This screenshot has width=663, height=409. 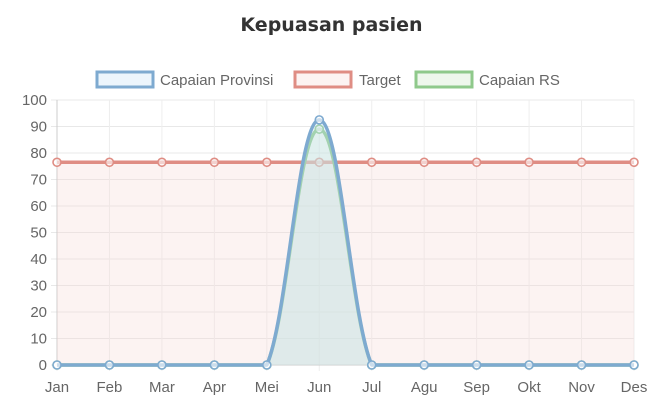 What do you see at coordinates (319, 387) in the screenshot?
I see `x-tick-label: Jun` at bounding box center [319, 387].